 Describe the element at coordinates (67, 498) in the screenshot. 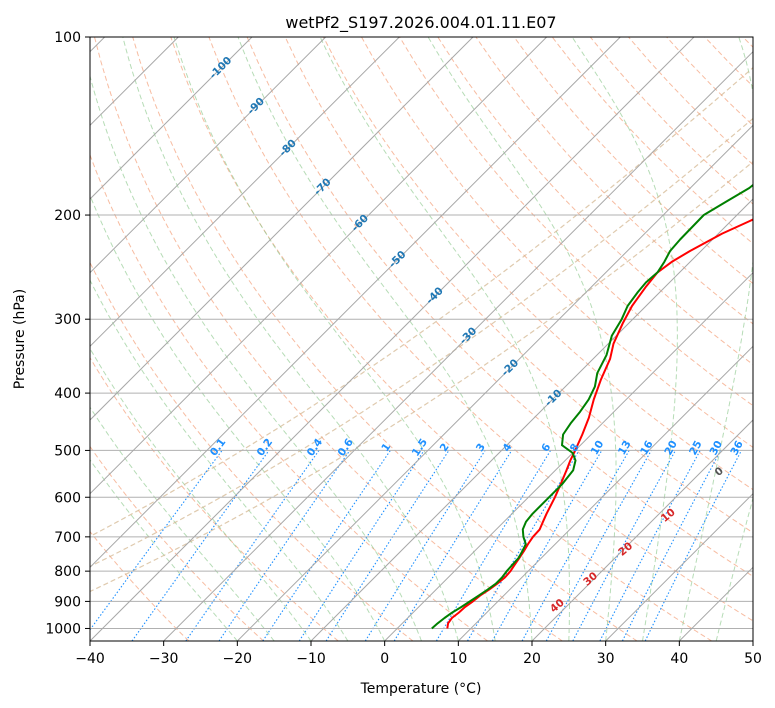

I see `y-tick-label: 600` at that location.